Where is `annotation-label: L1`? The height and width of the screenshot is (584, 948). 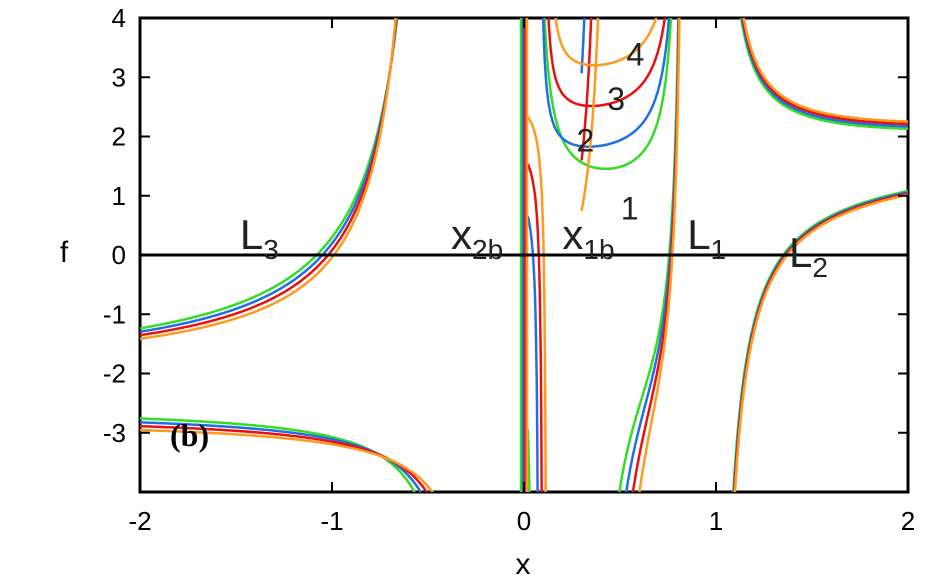 annotation-label: L1 is located at coordinates (706, 238).